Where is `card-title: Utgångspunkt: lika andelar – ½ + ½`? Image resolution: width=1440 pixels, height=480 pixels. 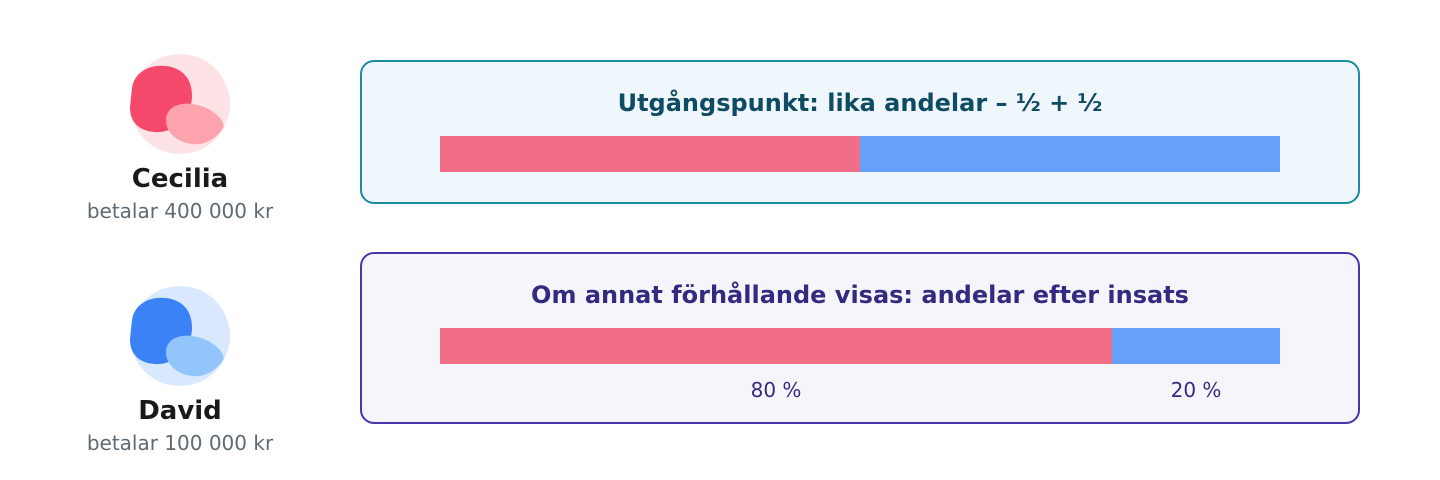 card-title: Utgångspunkt: lika andelar – ½ + ½ is located at coordinates (860, 103).